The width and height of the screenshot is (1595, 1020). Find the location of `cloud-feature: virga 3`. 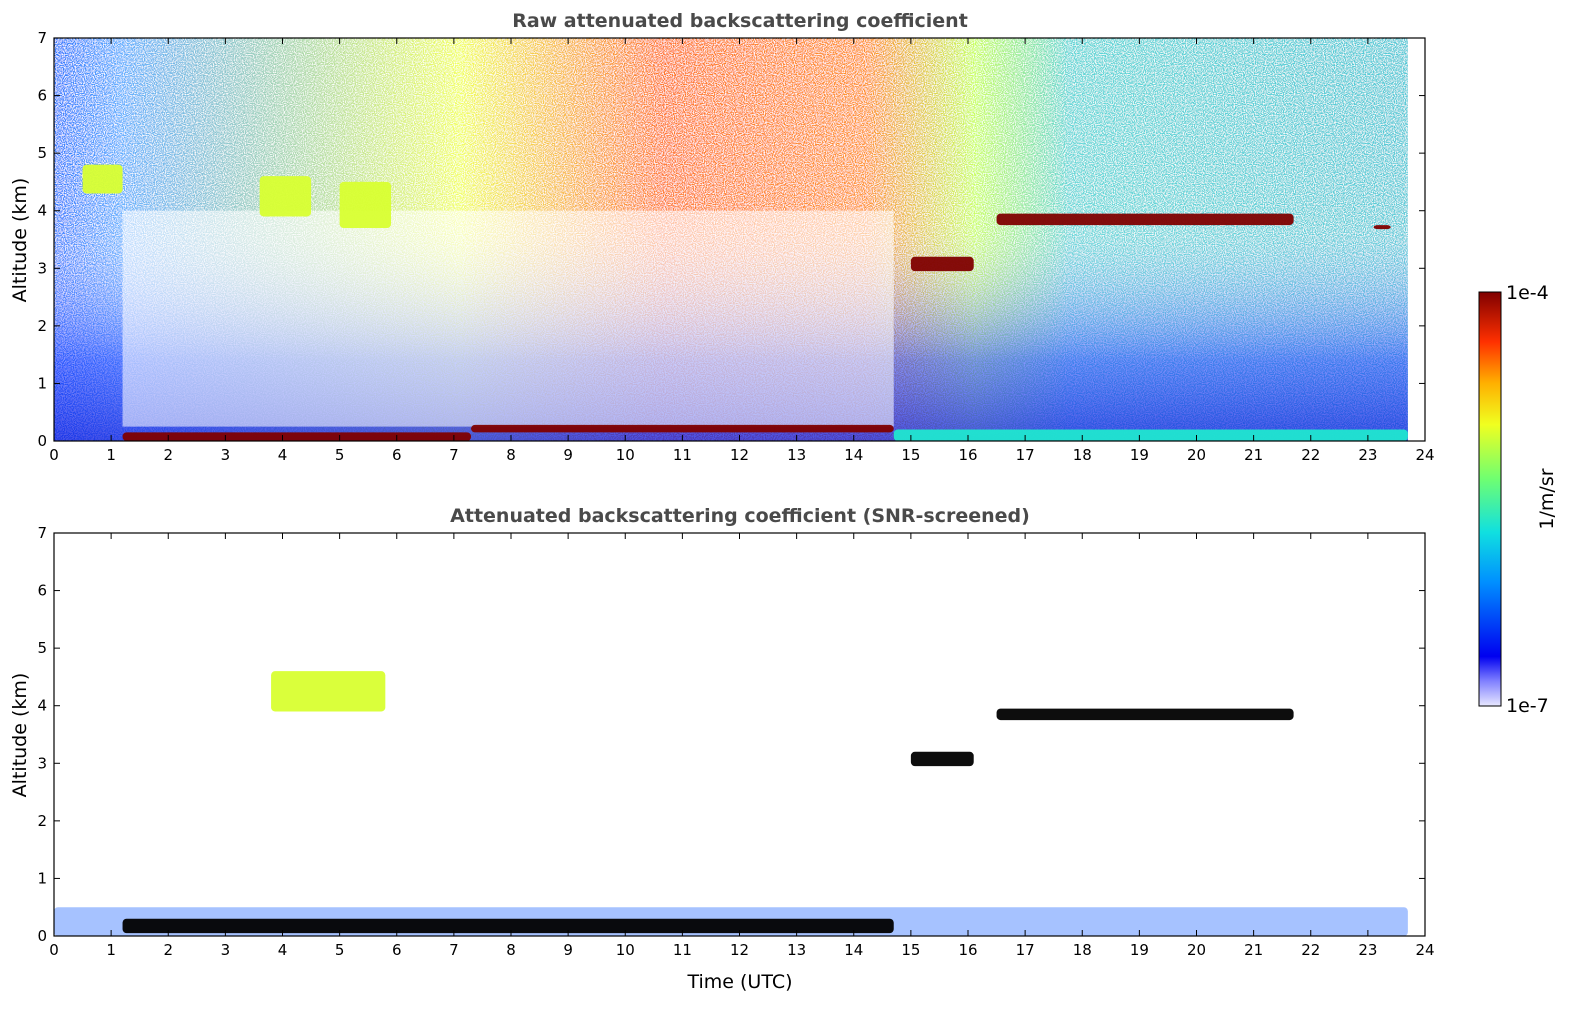

cloud-feature: virga 3 is located at coordinates (365, 204).